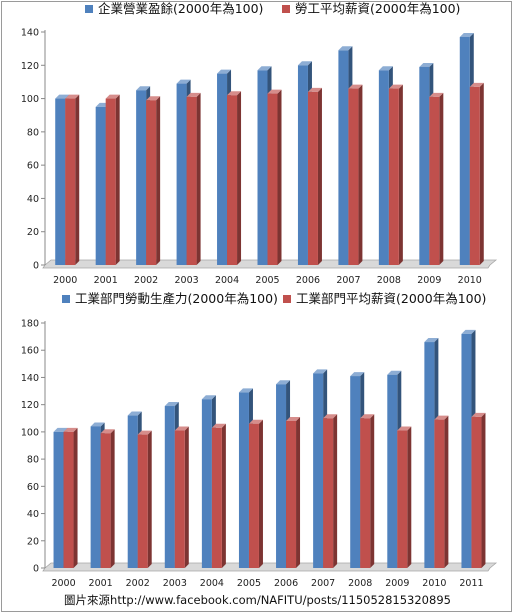 The image size is (515, 615). What do you see at coordinates (65, 280) in the screenshot?
I see `x-tick-label-2000: 2000` at bounding box center [65, 280].